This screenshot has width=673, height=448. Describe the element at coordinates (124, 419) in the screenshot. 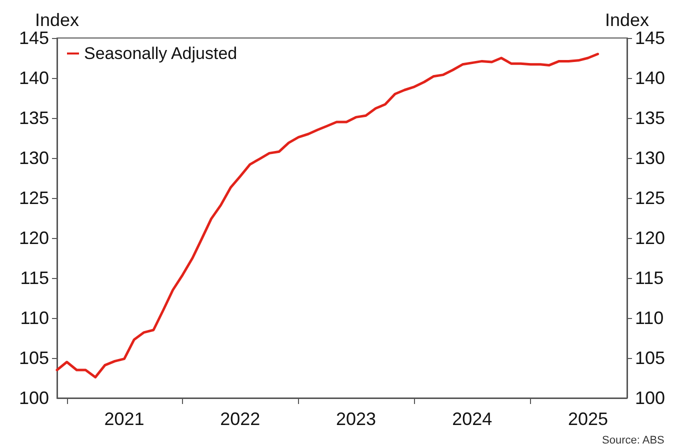

I see `x-tick-label: 2021` at that location.